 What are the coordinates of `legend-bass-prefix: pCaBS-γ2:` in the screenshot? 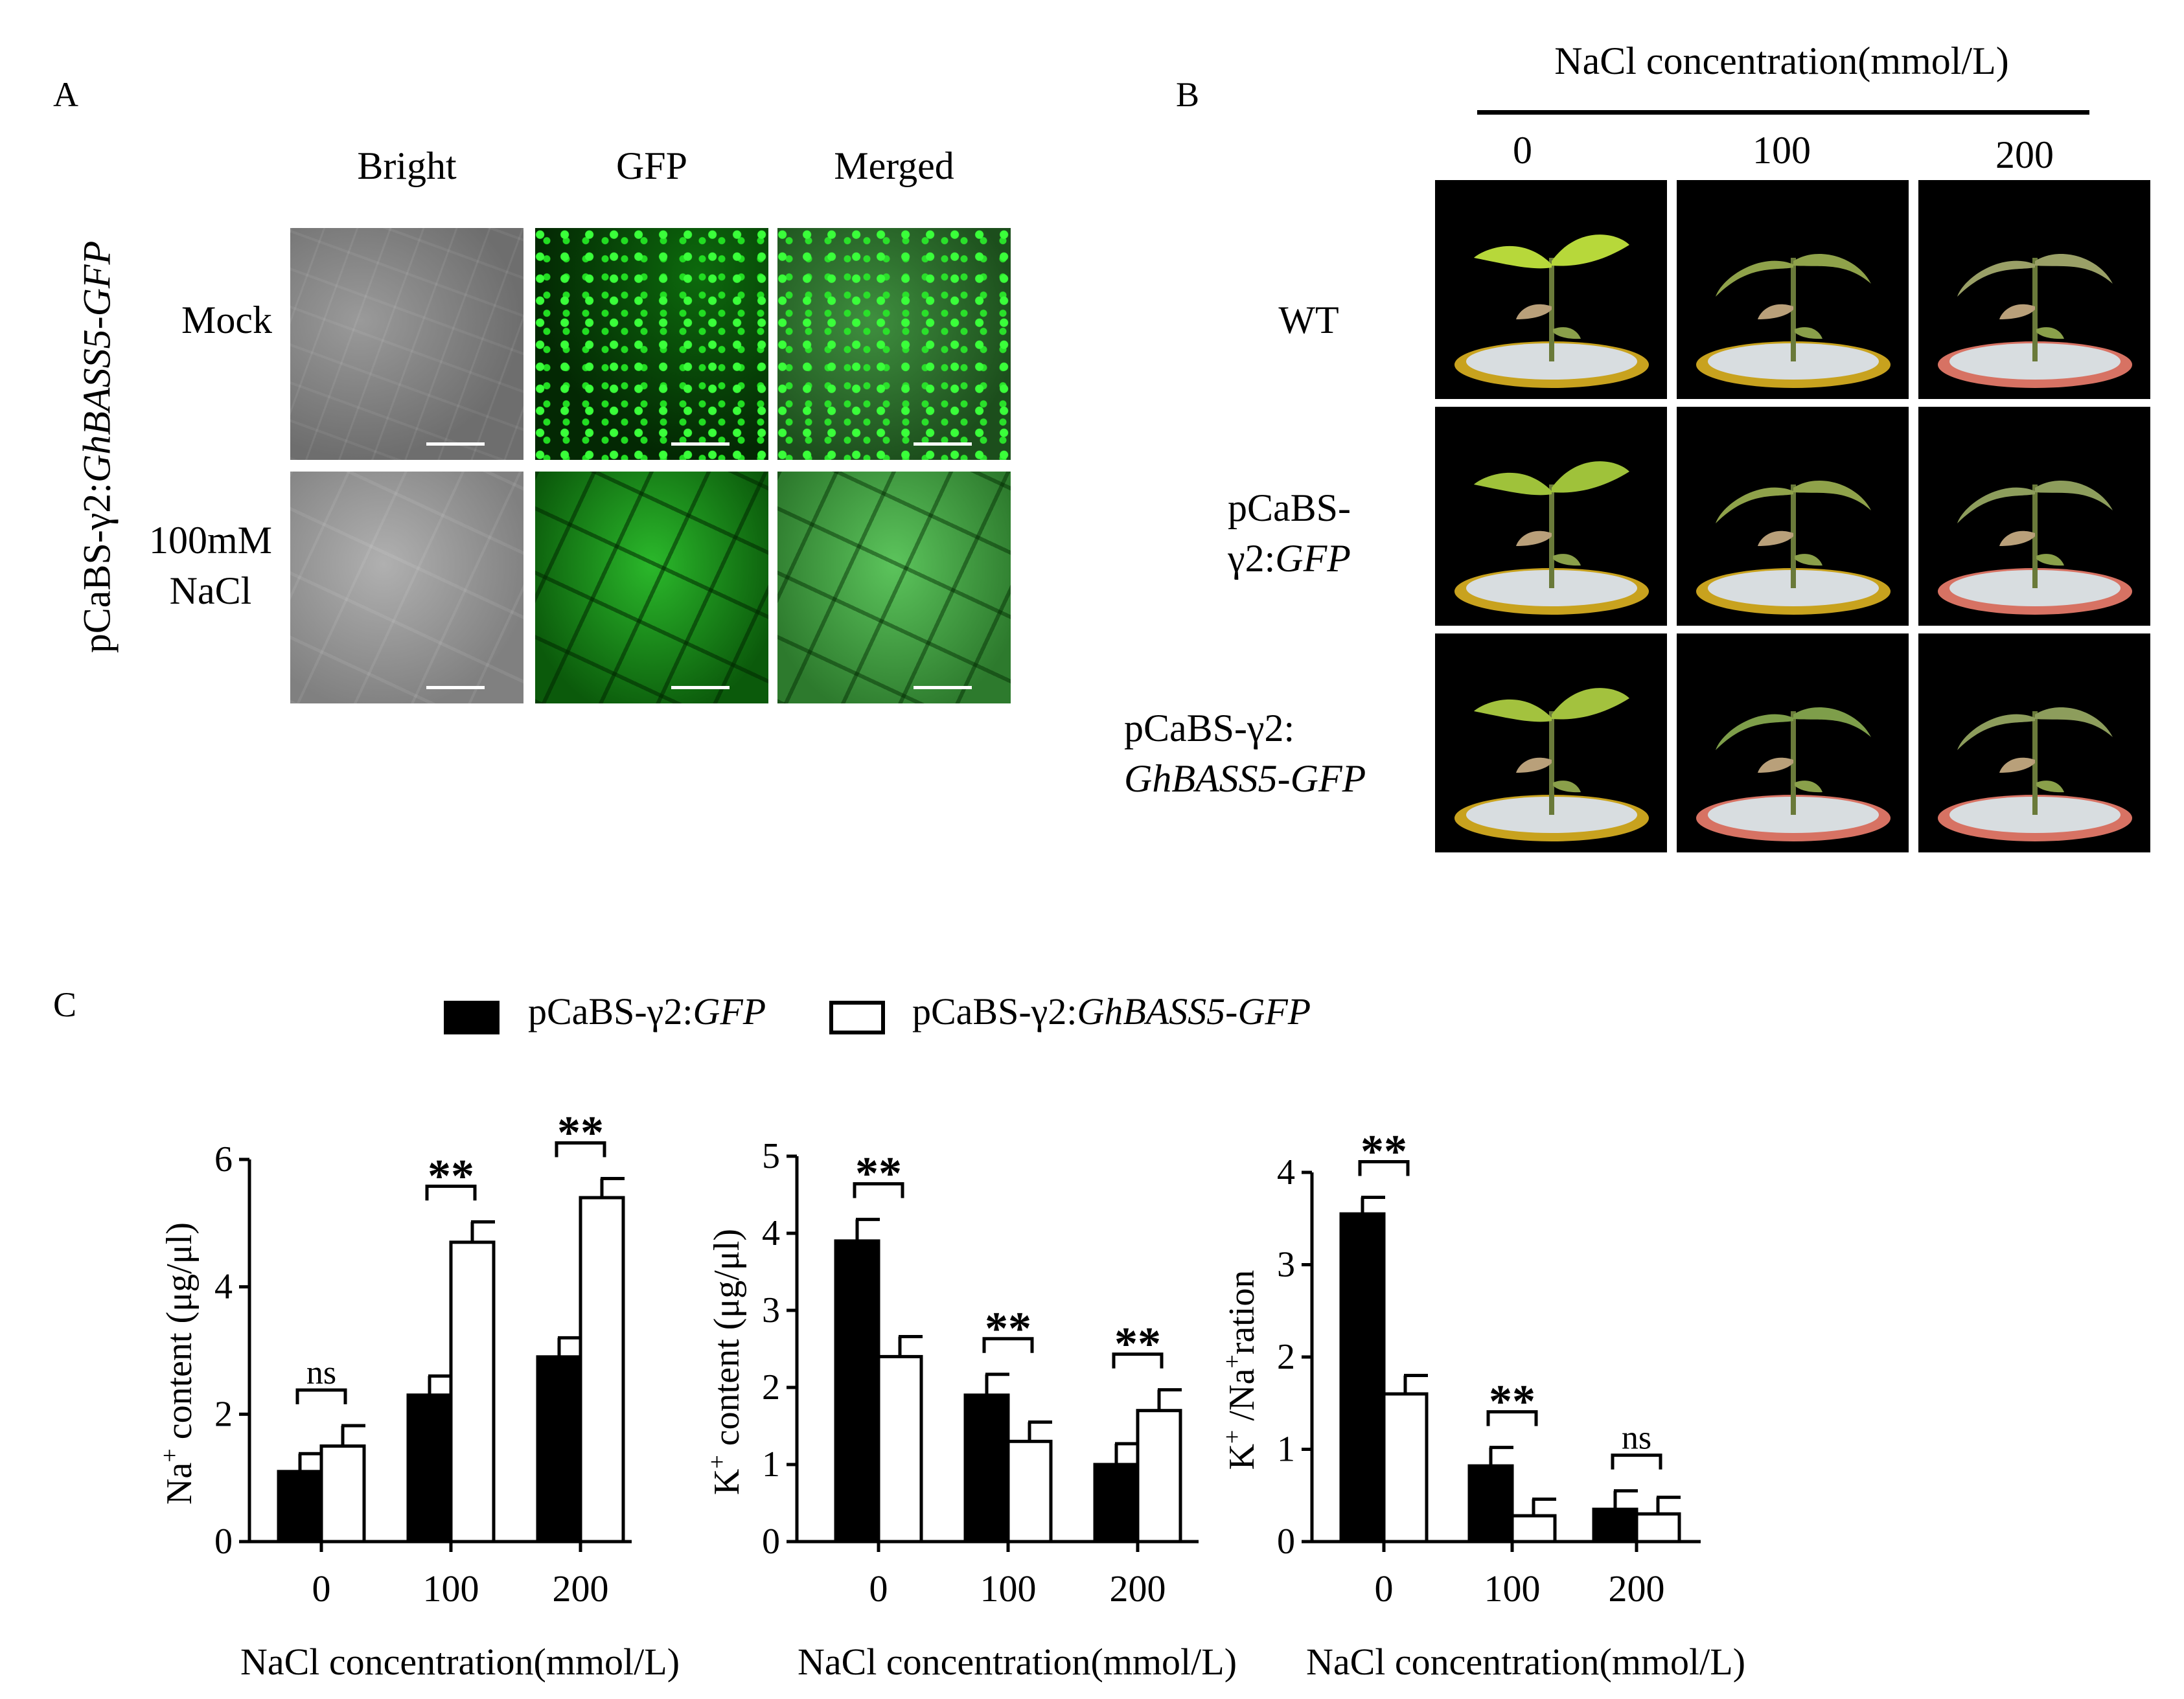 It's located at (995, 1011).